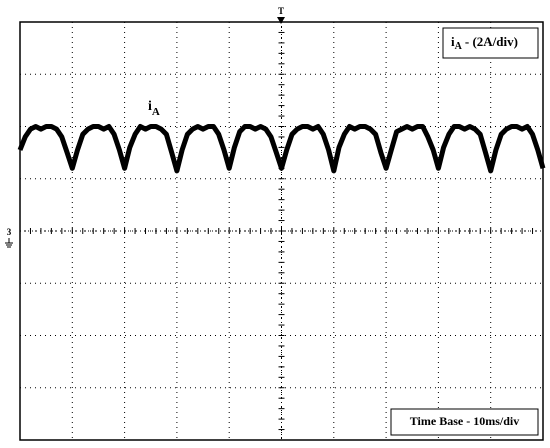  I want to click on trace, so click(281, 149).